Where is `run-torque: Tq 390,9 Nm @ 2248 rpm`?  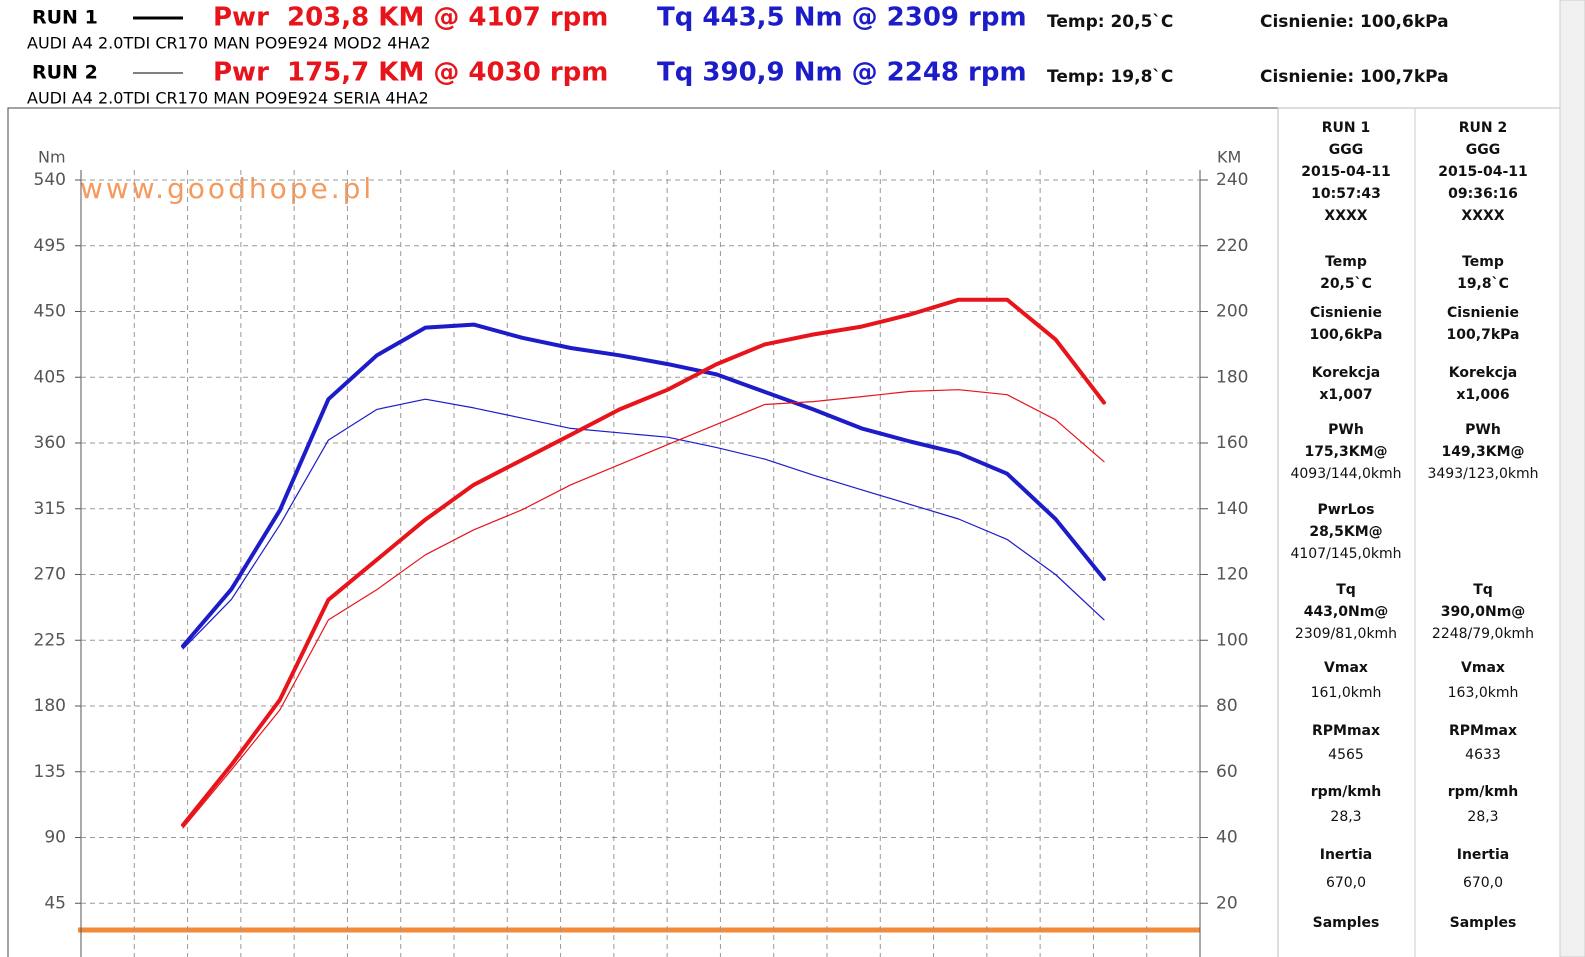 run-torque: Tq 390,9 Nm @ 2248 rpm is located at coordinates (842, 73).